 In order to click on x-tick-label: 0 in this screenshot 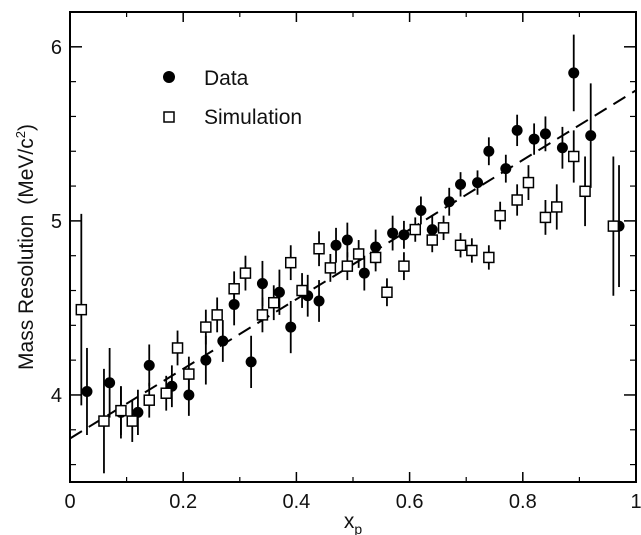, I will do `click(69, 502)`.